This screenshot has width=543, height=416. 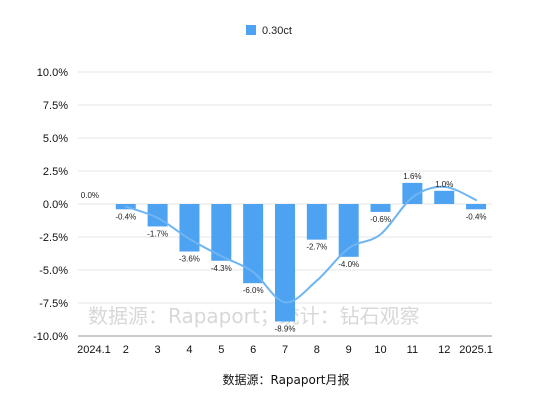 What do you see at coordinates (253, 350) in the screenshot?
I see `x-tick-label: 6` at bounding box center [253, 350].